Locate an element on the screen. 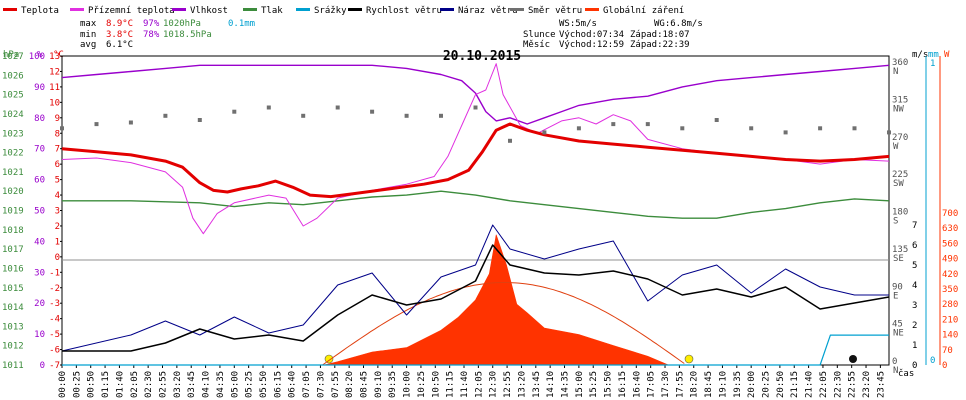 Image resolution: width=966 pixels, height=400 pixels. temp-tick-label: 2 is located at coordinates (57, 227).